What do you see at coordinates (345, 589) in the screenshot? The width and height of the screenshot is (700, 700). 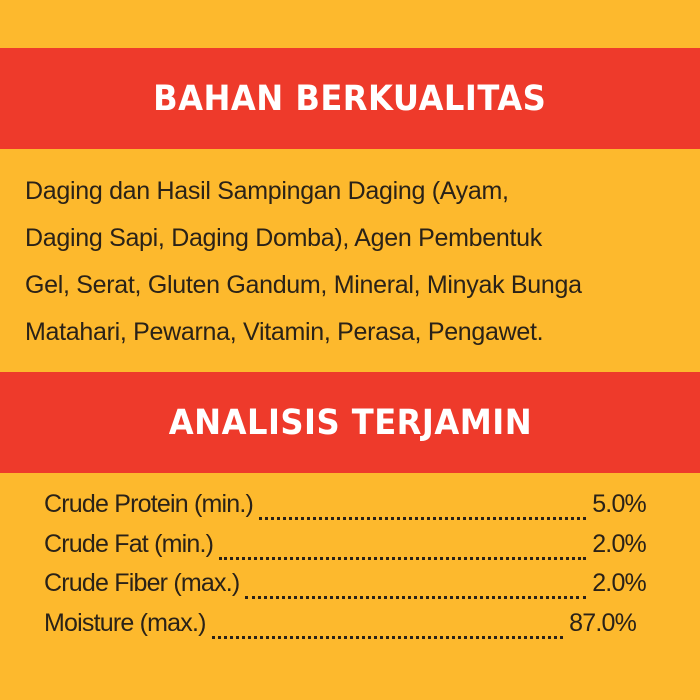 I see `analysis-row: Crude Fiber (max.) 2.0%` at bounding box center [345, 589].